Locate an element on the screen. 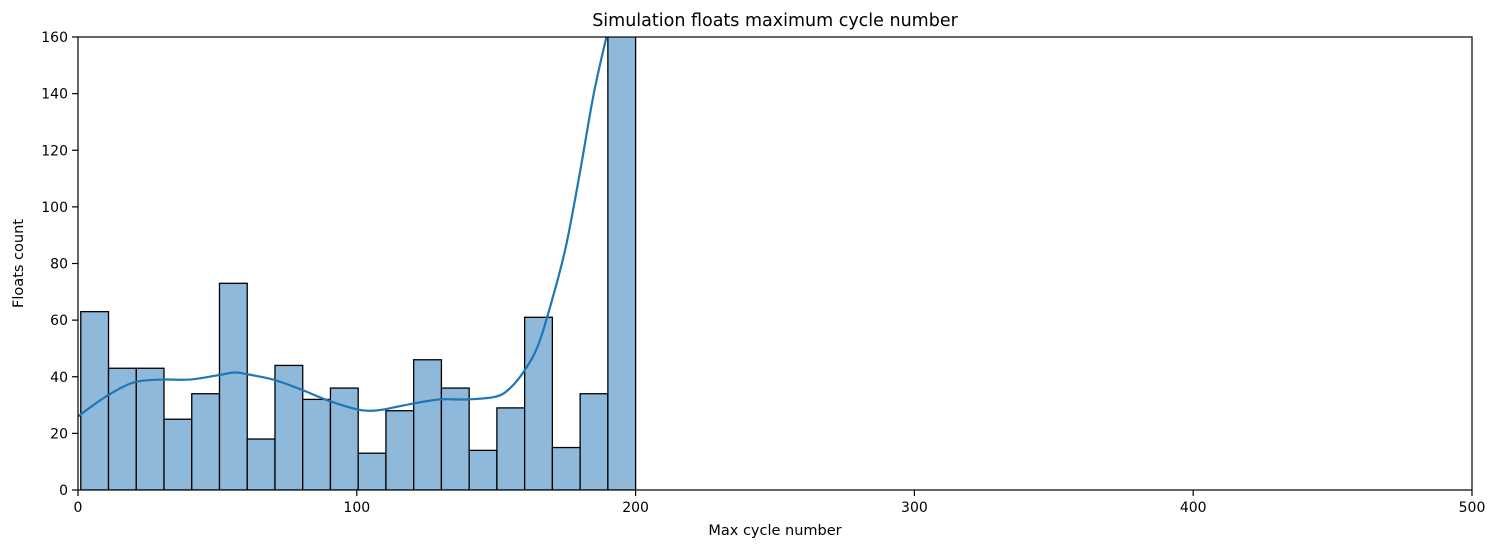  y-axis-label: Floats count is located at coordinates (19, 263).